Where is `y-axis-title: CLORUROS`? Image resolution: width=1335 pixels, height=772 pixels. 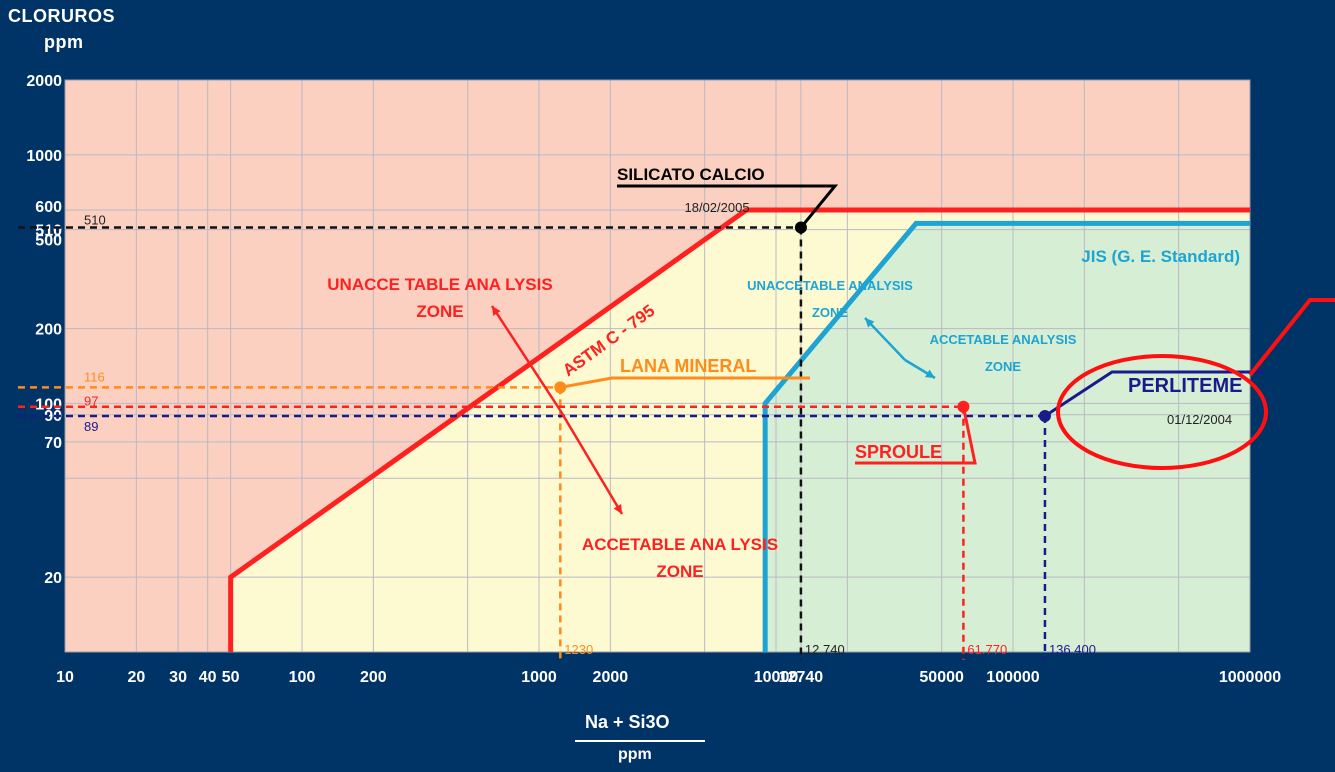
y-axis-title: CLORUROS is located at coordinates (61, 16).